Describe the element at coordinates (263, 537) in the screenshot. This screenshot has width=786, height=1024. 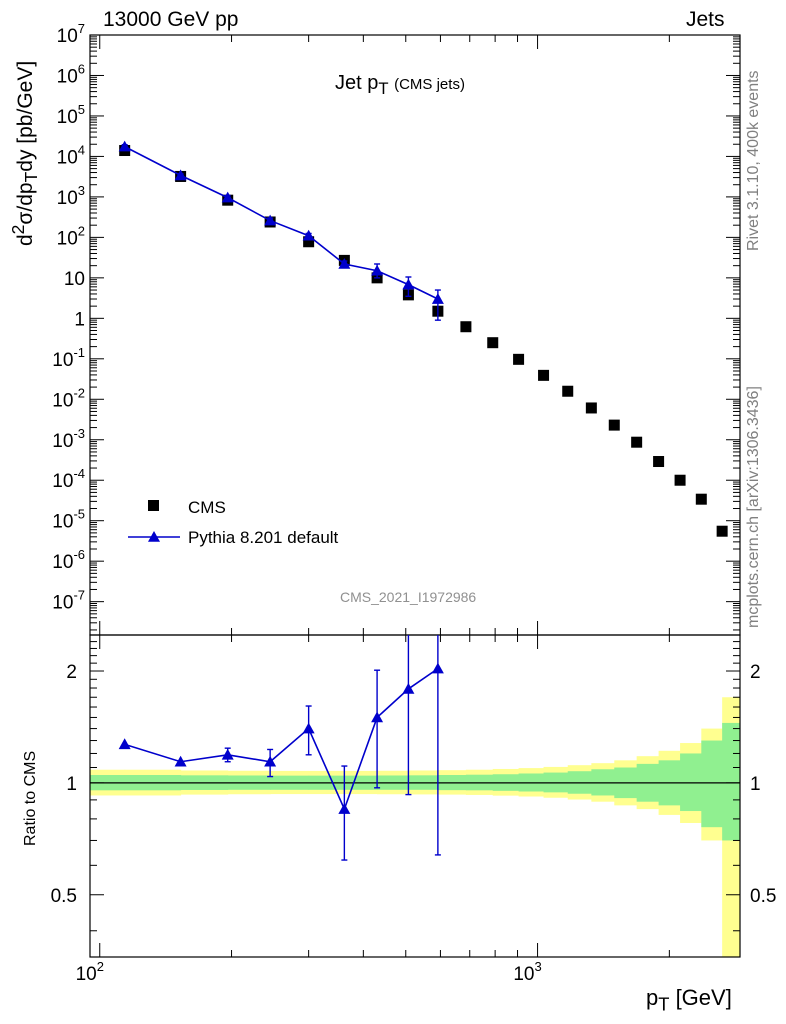
I see `legend-pythia-label: Pythia 8.201 default` at that location.